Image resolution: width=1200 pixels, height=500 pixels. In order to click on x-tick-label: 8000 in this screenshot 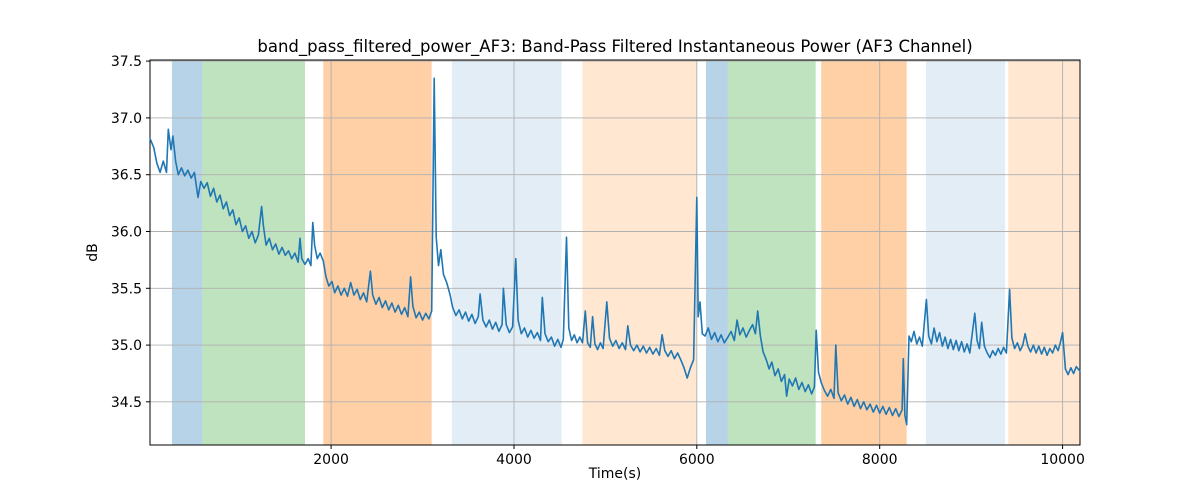, I will do `click(880, 460)`.